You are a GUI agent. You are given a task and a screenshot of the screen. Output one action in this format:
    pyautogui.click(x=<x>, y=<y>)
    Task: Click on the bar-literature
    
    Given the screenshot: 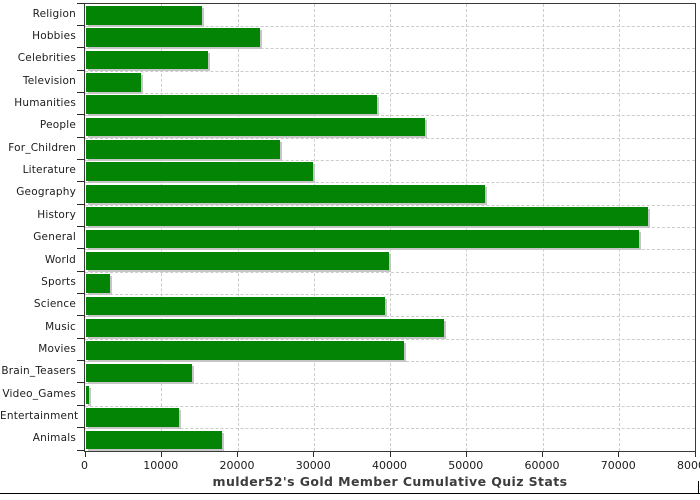 What is the action you would take?
    pyautogui.click(x=200, y=171)
    